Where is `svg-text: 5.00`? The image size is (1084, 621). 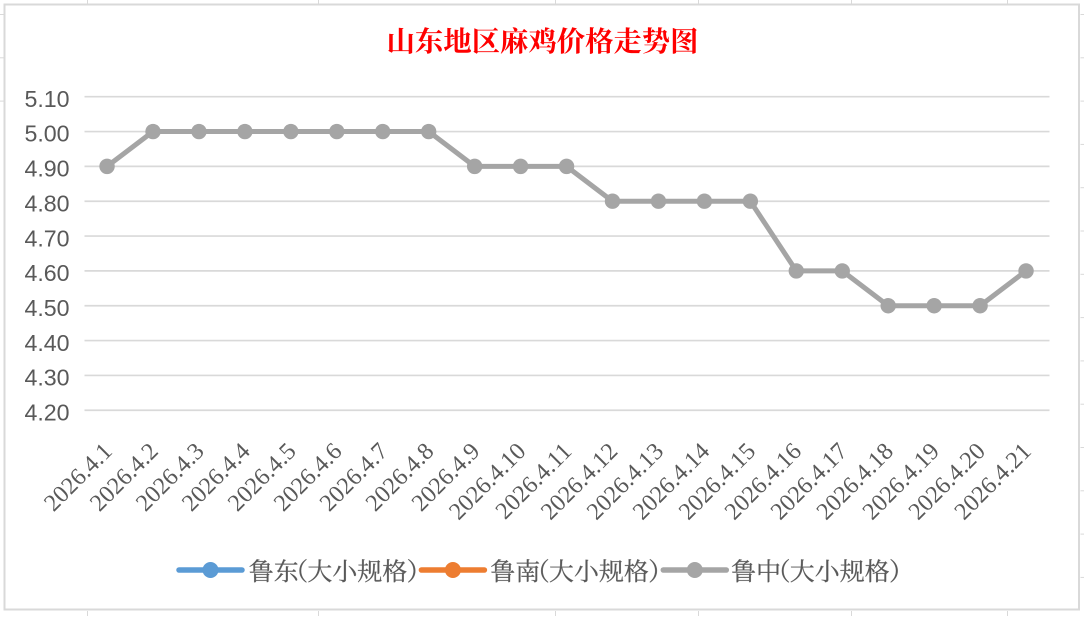
svg-text: 5.00 is located at coordinates (46, 134).